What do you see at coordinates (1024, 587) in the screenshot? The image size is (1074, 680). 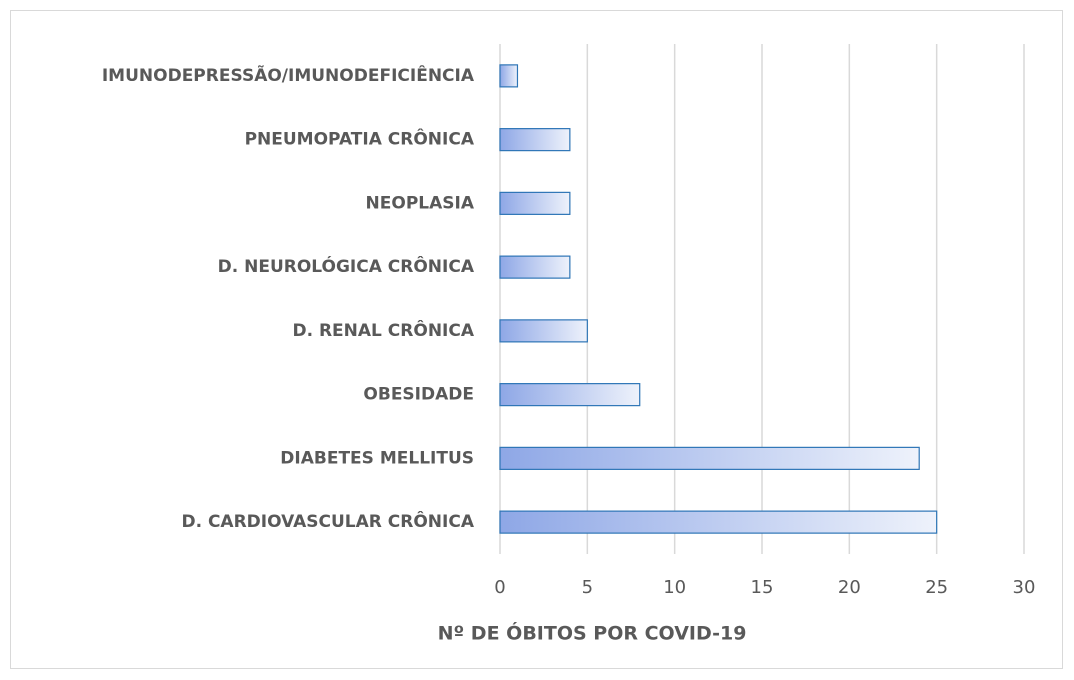 I see `x-tick-label: 30` at bounding box center [1024, 587].